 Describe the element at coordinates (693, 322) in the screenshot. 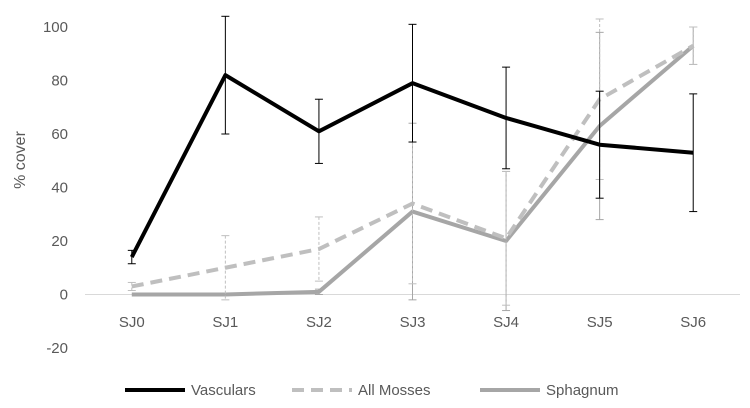

I see `x-tick-label: SJ6` at that location.